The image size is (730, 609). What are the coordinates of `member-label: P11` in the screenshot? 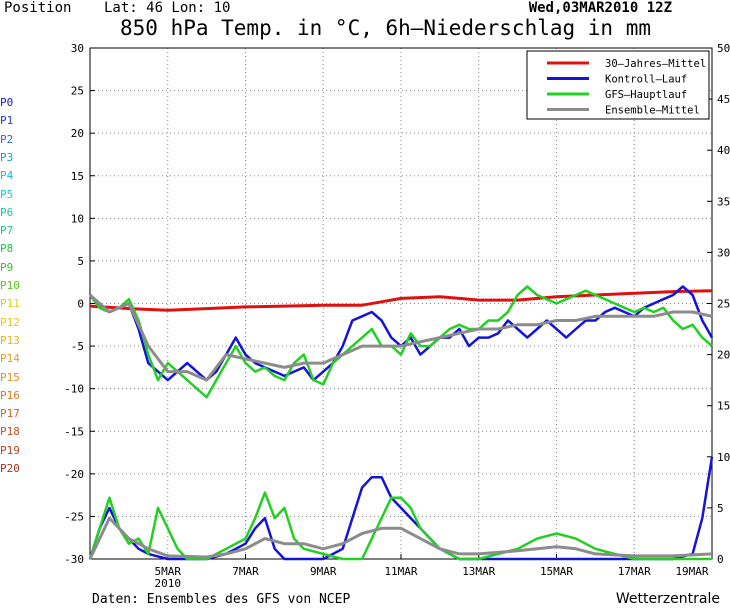 It's located at (10, 304).